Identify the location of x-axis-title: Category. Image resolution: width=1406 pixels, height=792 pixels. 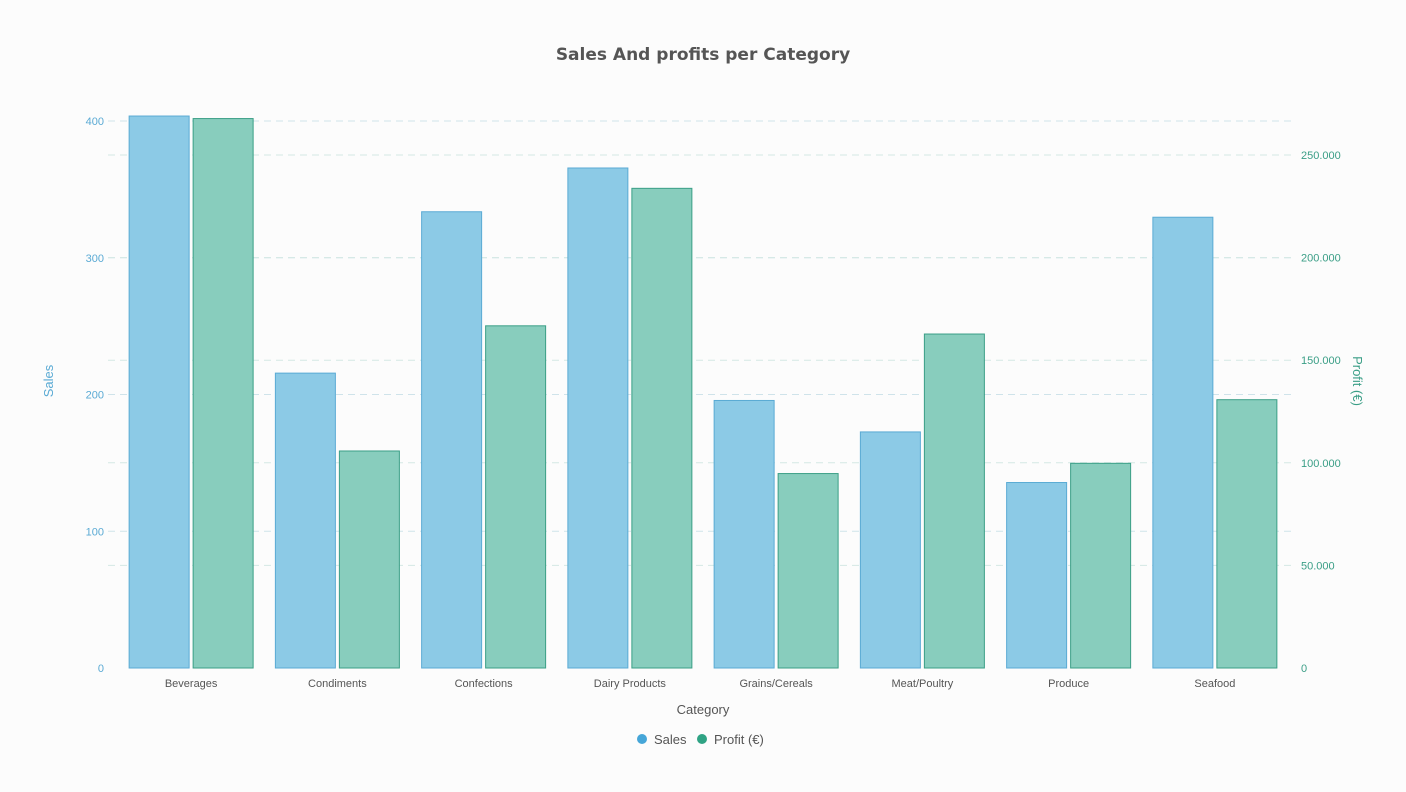
(703, 709).